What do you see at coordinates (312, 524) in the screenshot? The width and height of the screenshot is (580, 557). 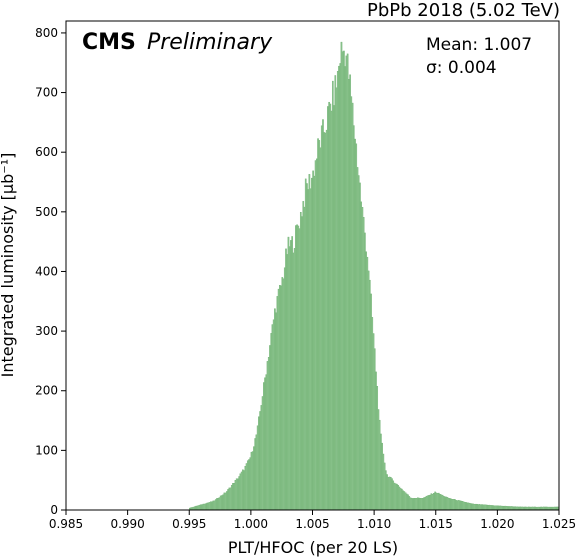 I see `x-tick-label: 1.005` at bounding box center [312, 524].